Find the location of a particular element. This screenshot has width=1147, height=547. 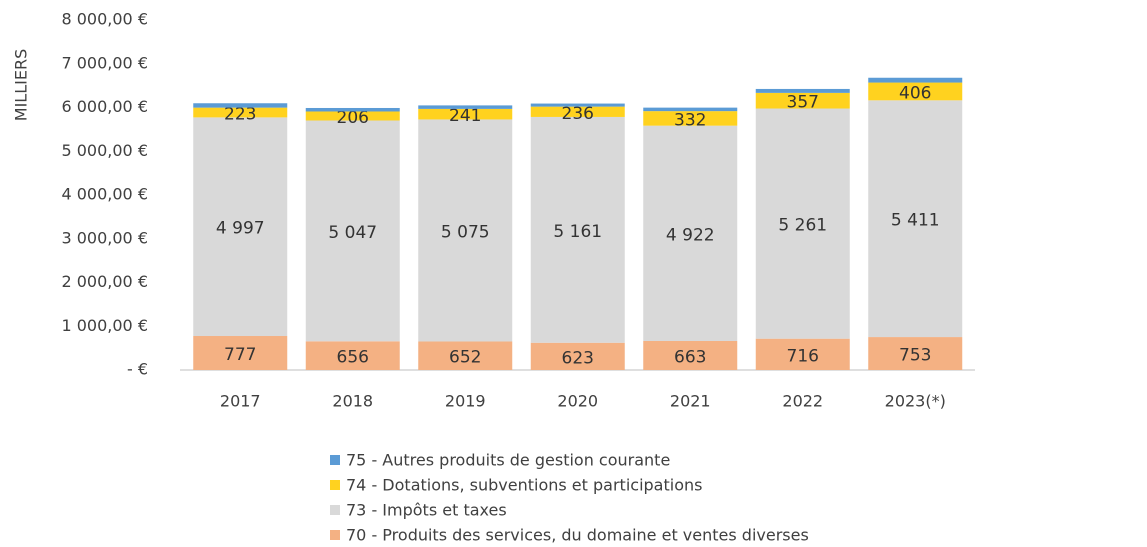

data-label: 206 is located at coordinates (353, 118).